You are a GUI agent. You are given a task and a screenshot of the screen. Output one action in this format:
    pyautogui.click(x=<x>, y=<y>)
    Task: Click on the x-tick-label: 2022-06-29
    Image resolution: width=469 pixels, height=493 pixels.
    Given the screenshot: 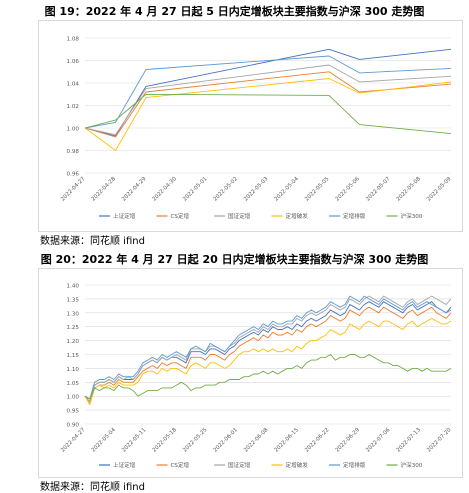 What is the action you would take?
    pyautogui.click(x=348, y=440)
    